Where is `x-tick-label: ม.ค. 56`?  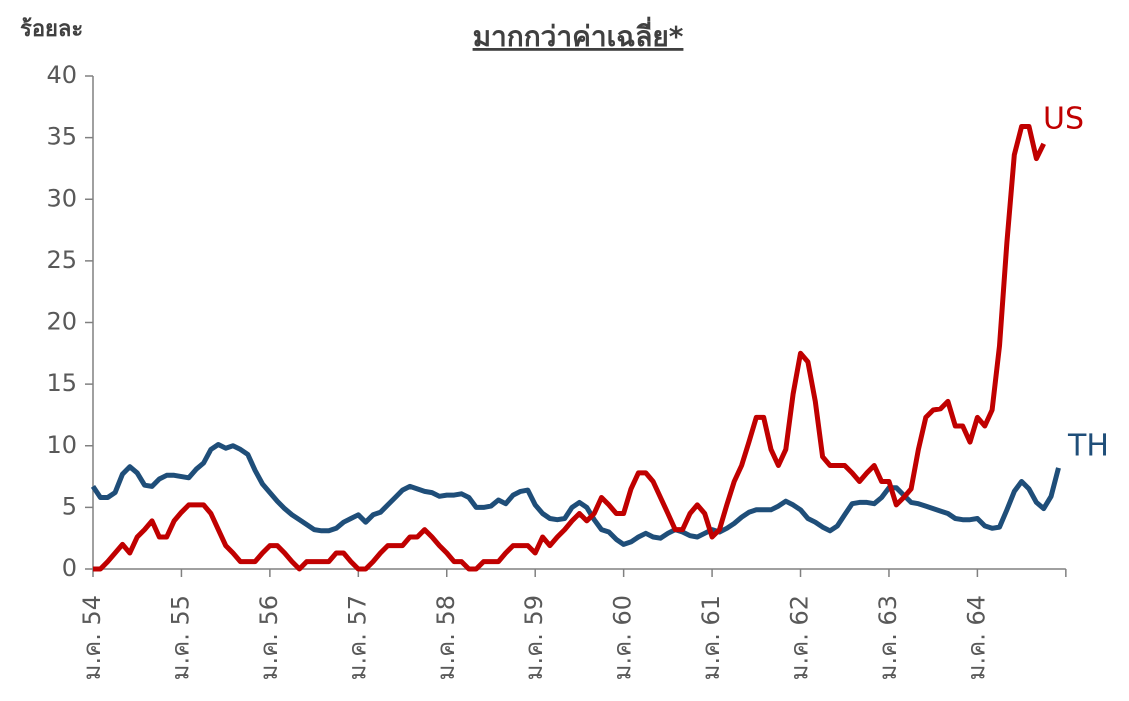 x-tick-label: ม.ค. 56 is located at coordinates (269, 637).